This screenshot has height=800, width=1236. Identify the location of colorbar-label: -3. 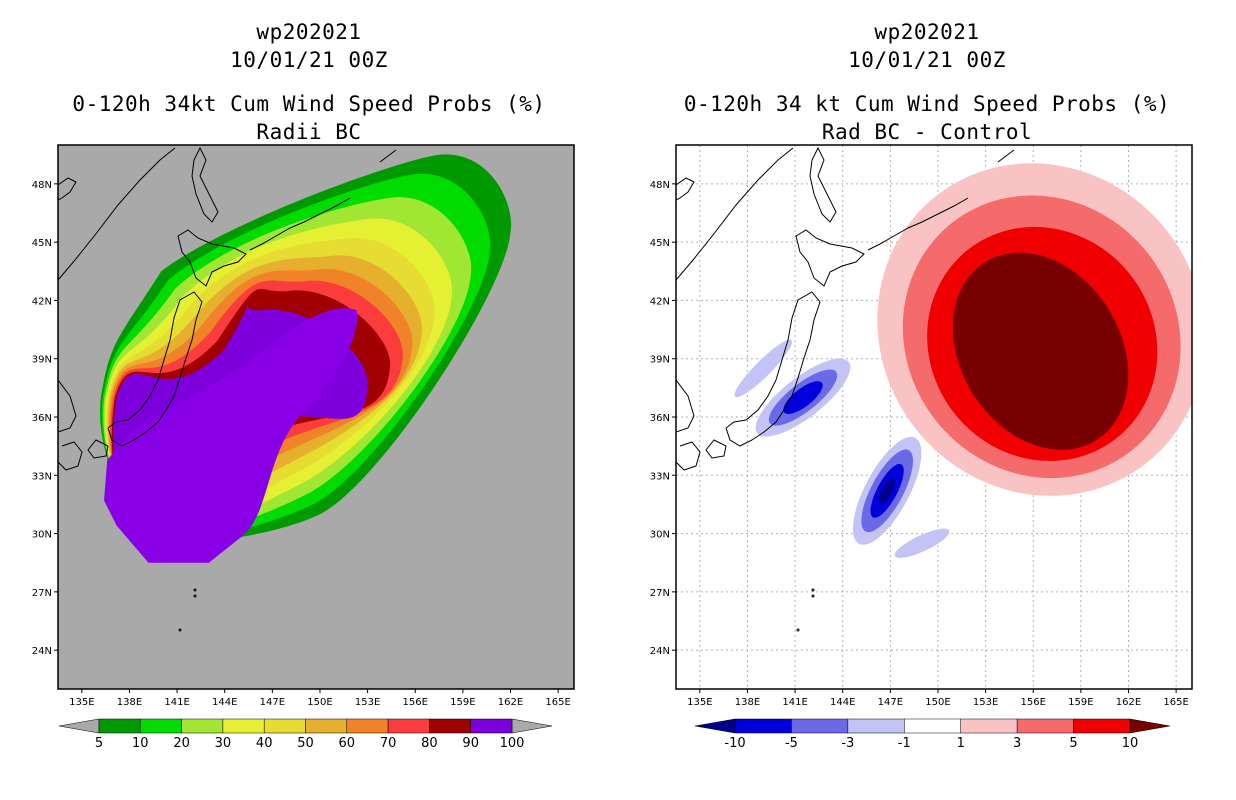
(847, 743).